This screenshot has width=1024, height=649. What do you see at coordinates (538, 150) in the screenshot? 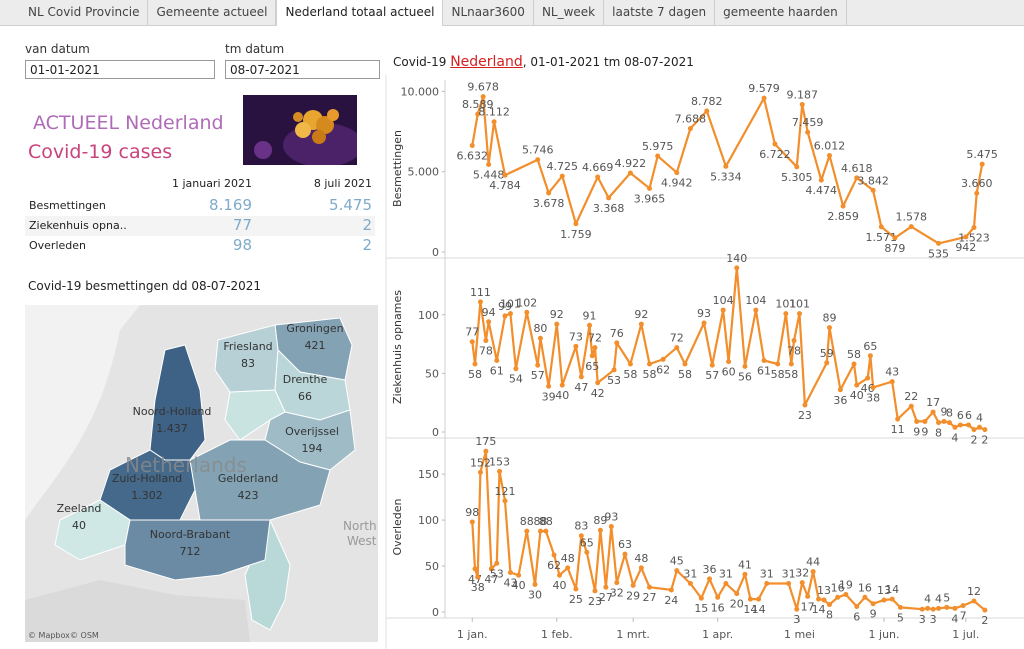
I see `data-label: 5.746` at bounding box center [538, 150].